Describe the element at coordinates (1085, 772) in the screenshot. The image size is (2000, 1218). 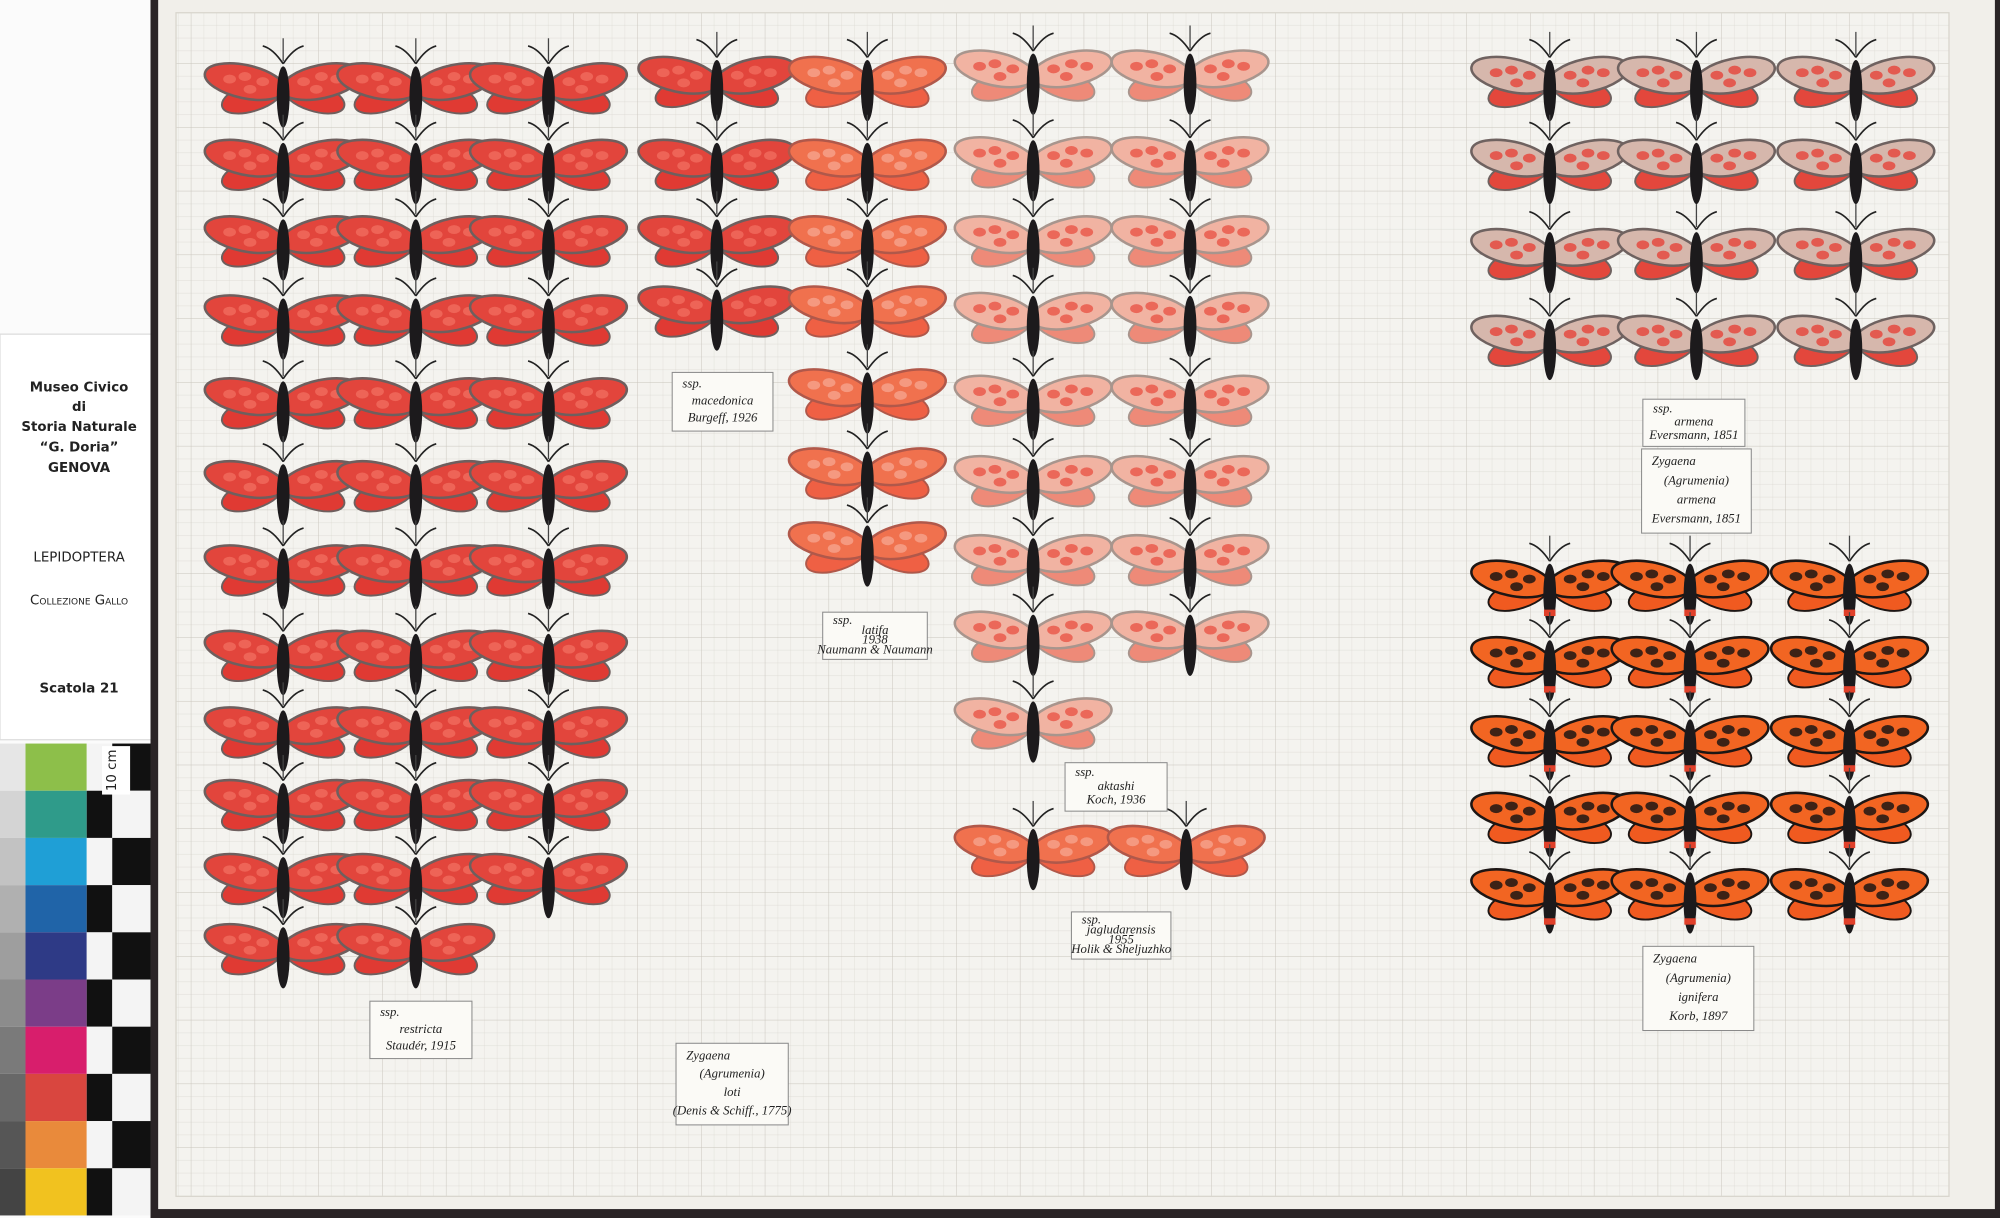
I see `label-line: ssp.` at that location.